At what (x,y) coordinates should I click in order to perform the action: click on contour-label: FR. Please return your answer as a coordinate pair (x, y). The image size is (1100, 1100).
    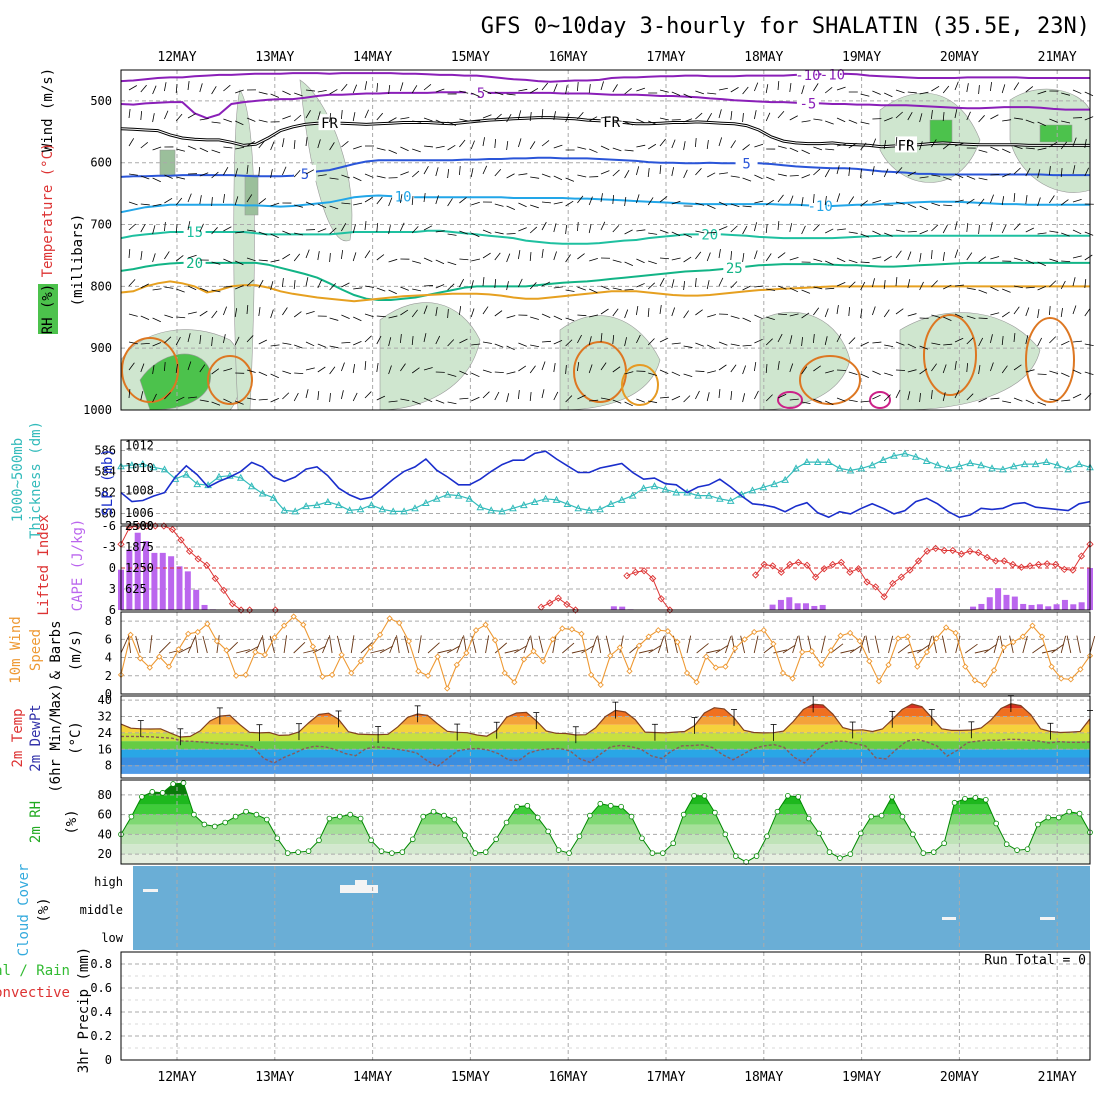
    Looking at the image, I should click on (611, 123).